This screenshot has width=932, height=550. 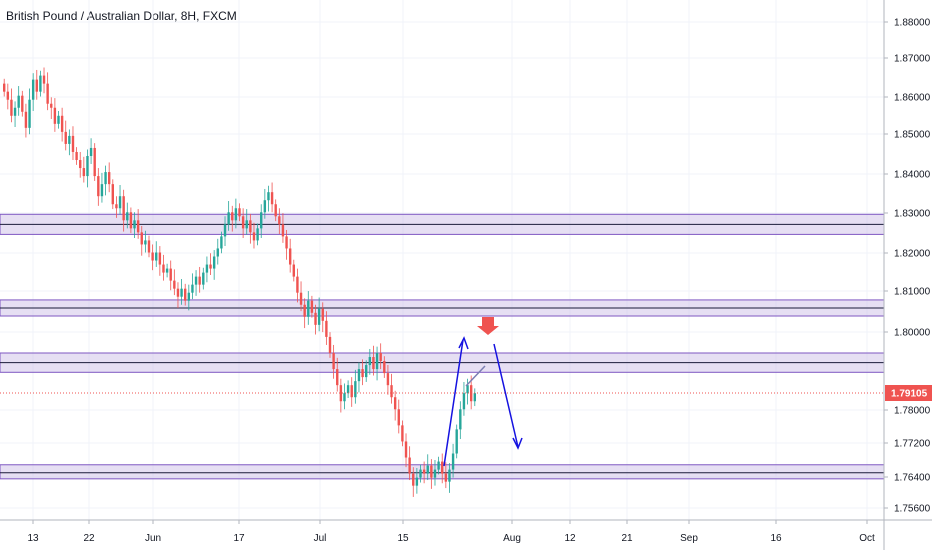 What do you see at coordinates (912, 333) in the screenshot?
I see `y-tick-label: 1.80000` at bounding box center [912, 333].